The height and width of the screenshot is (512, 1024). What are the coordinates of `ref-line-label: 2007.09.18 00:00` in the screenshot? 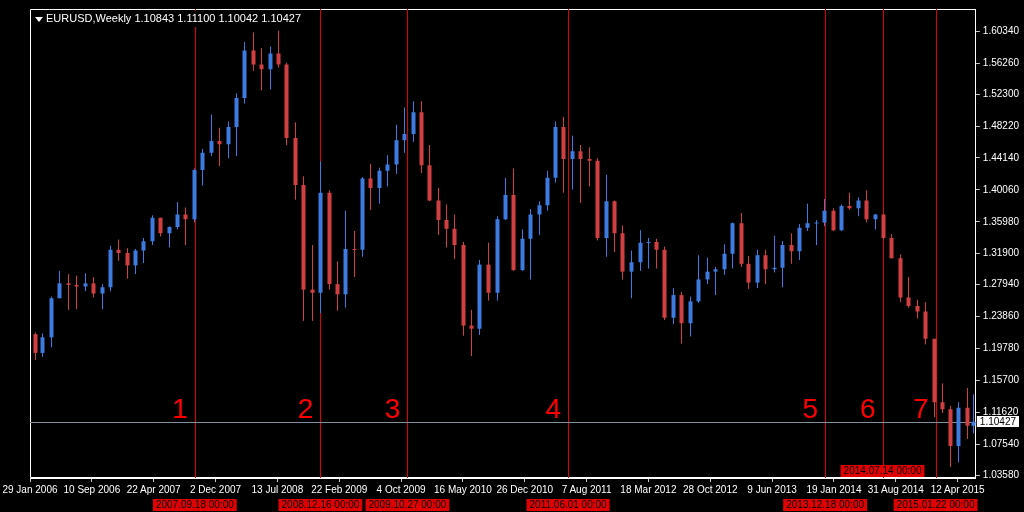 It's located at (195, 505).